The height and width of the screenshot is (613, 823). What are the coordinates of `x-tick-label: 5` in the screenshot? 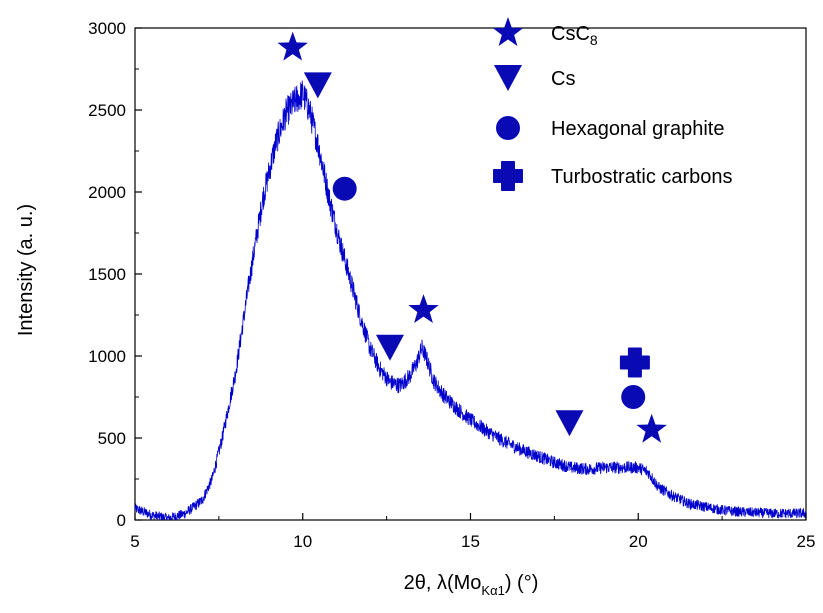 It's located at (134, 541).